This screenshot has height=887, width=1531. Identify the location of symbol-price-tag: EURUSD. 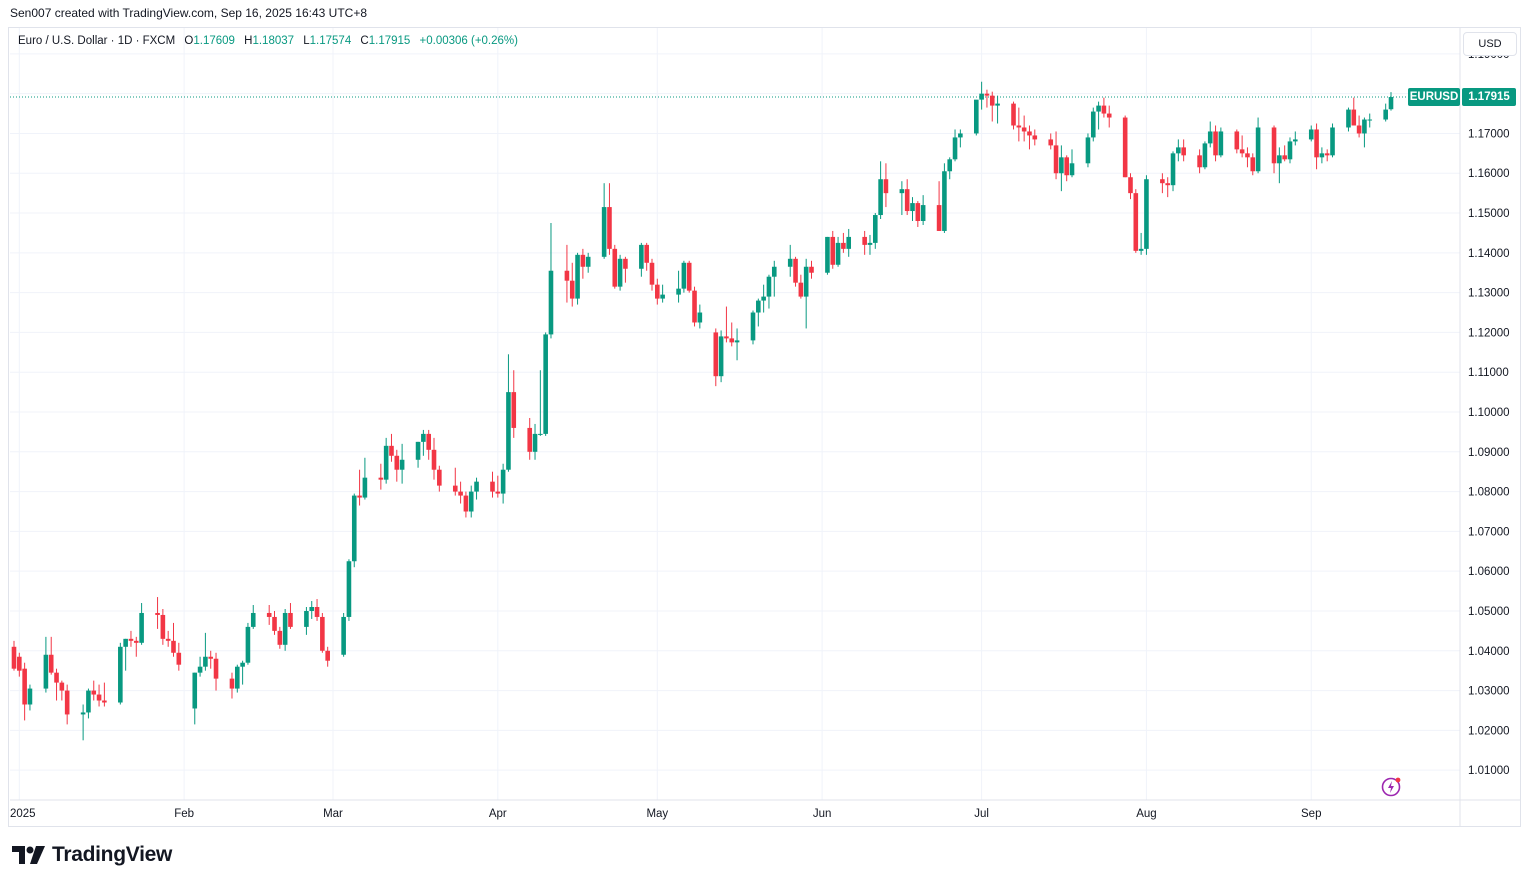
(1434, 97).